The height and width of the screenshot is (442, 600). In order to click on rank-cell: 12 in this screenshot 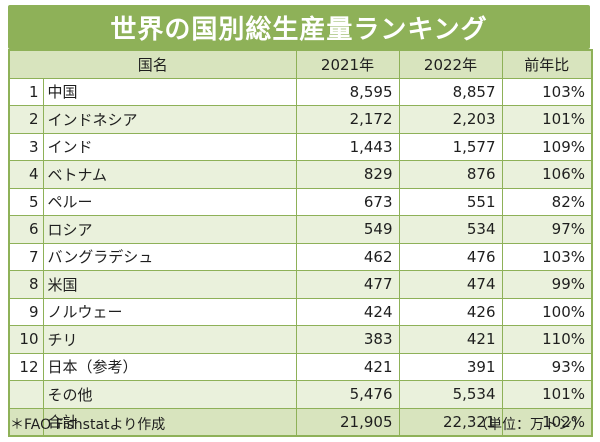, I will do `click(26, 366)`.